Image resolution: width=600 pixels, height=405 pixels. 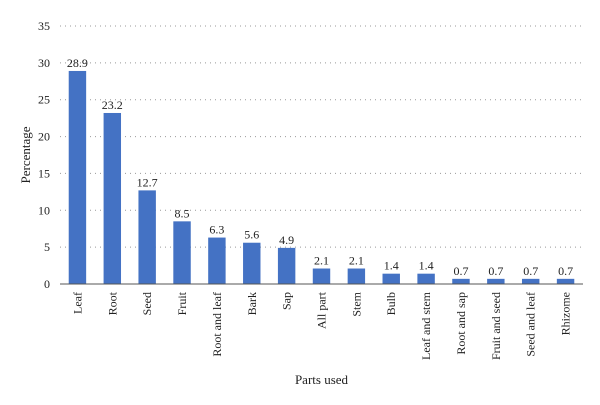 What do you see at coordinates (566, 313) in the screenshot?
I see `x-tick-label: Rhizome` at bounding box center [566, 313].